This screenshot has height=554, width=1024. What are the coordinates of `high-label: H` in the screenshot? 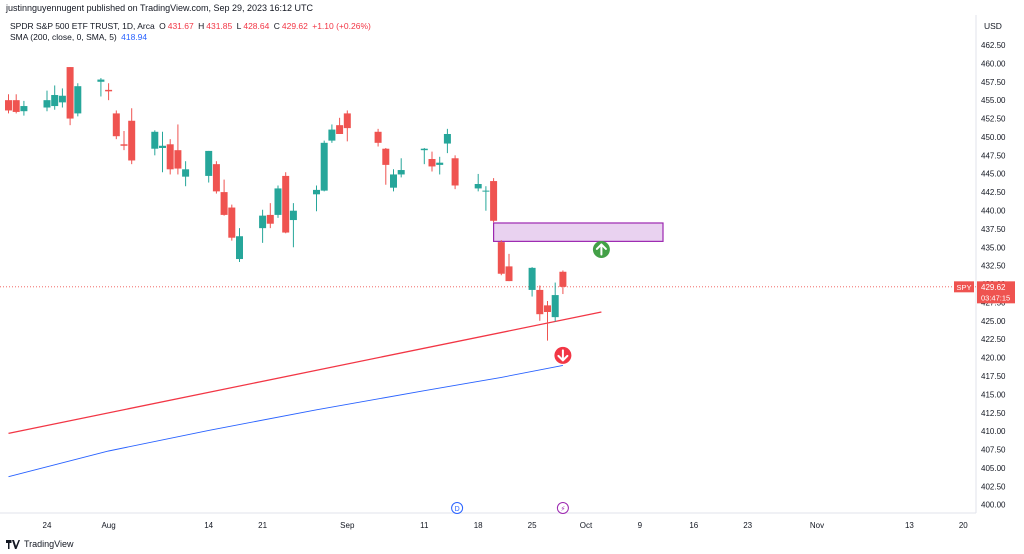 It's located at (201, 26).